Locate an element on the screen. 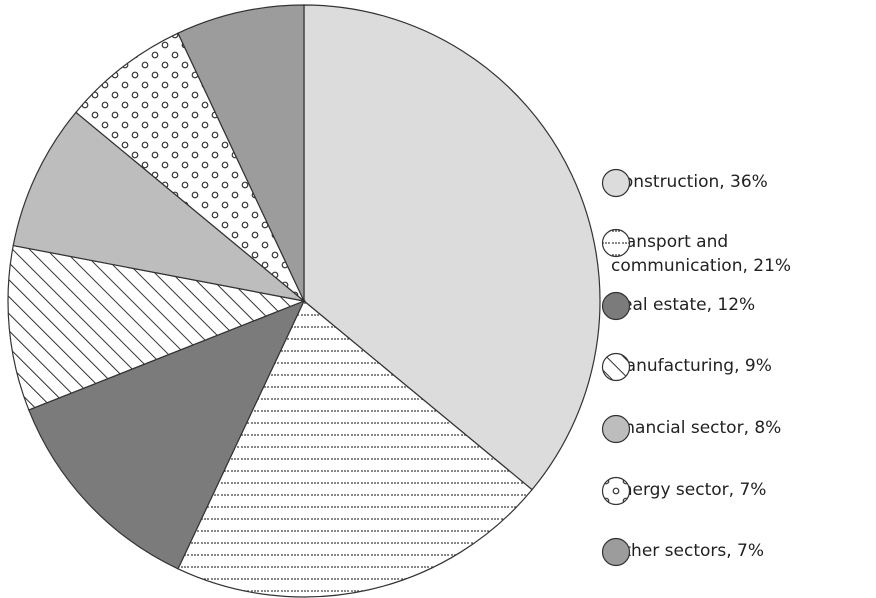  legend-label: Construction, 36% is located at coordinates (689, 182).